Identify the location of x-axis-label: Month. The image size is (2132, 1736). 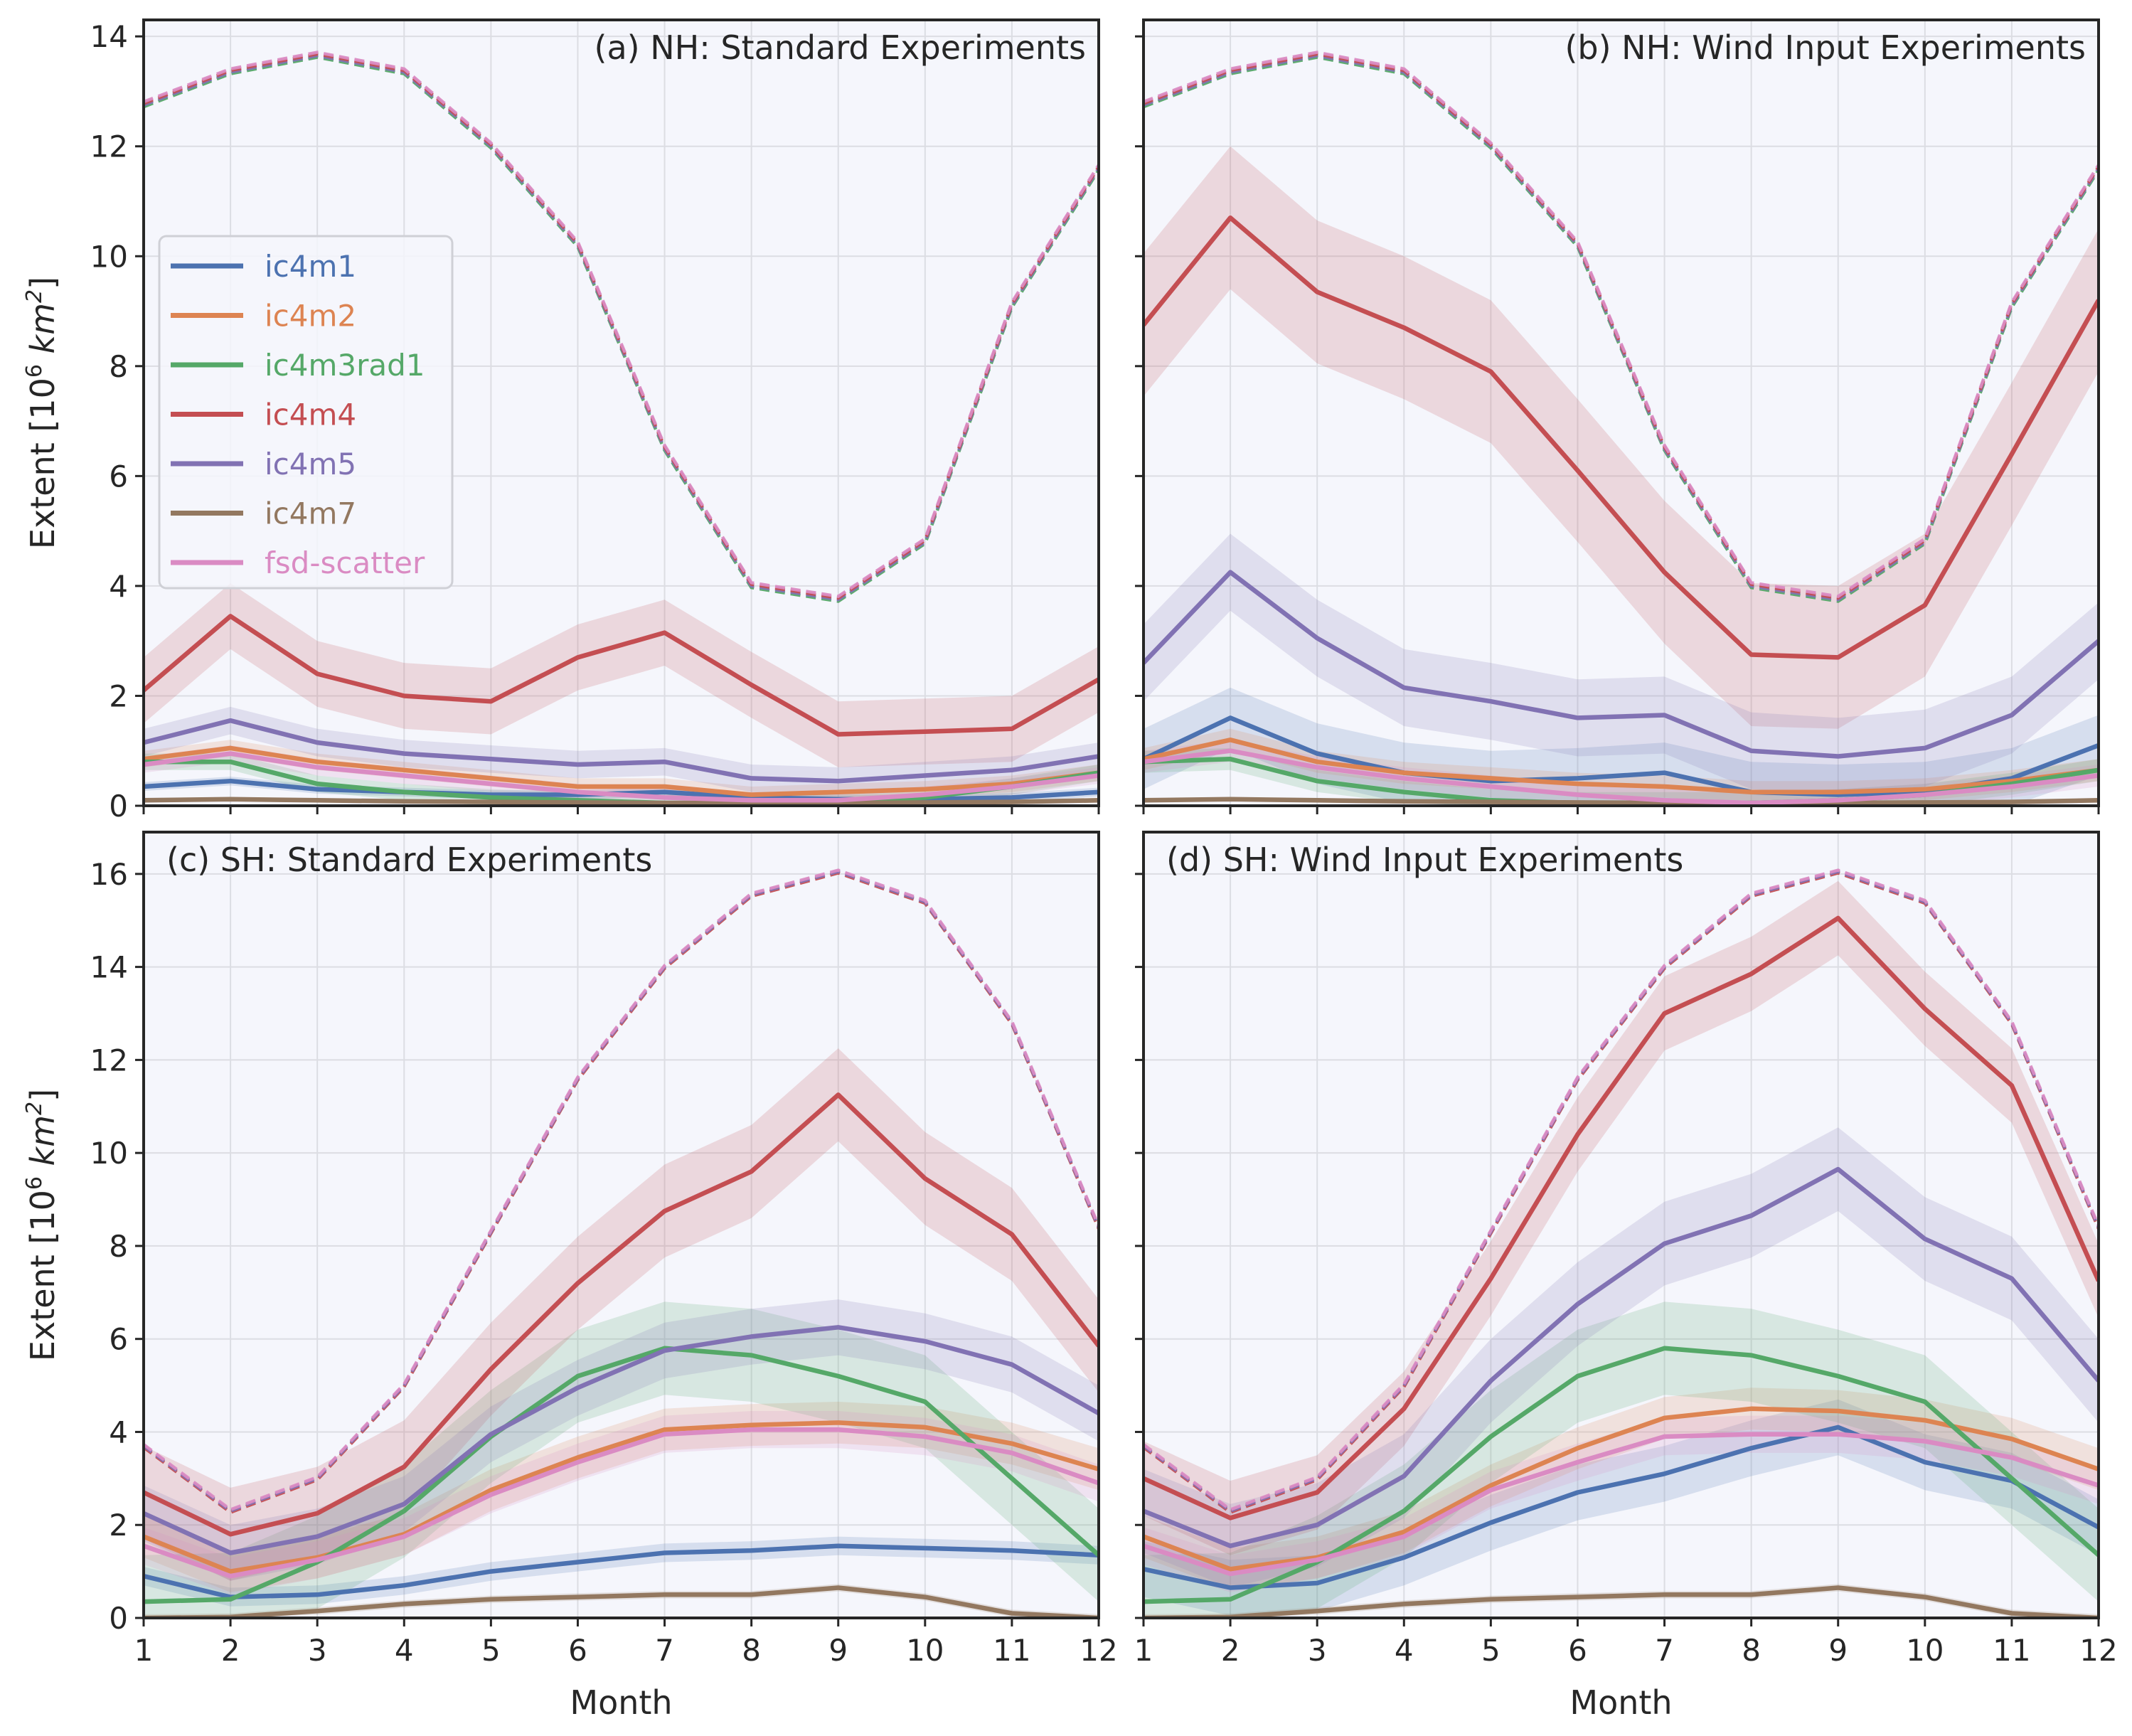
(1621, 1702).